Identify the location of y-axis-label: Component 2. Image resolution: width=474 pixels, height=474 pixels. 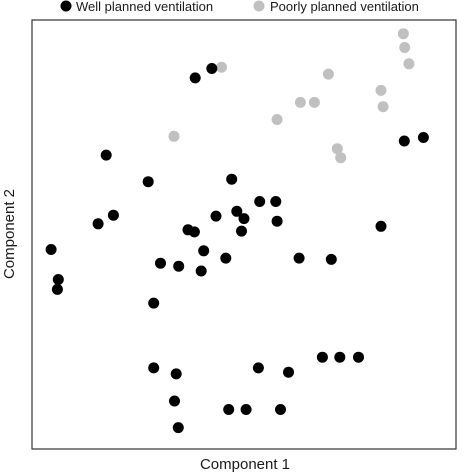
(9, 234).